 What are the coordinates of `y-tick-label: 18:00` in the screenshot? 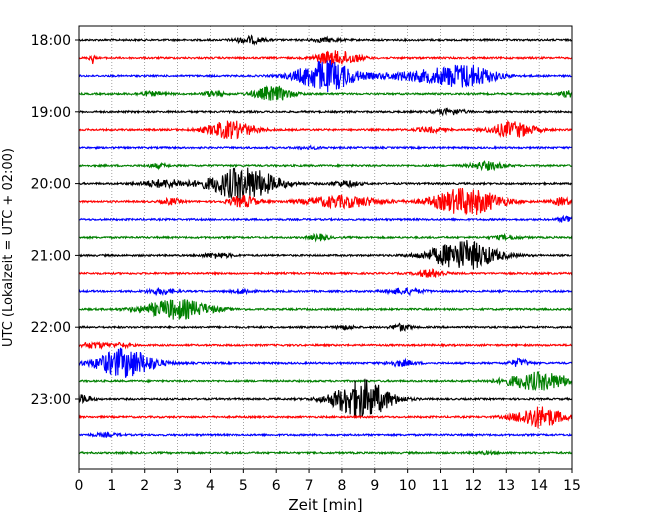 It's located at (51, 41).